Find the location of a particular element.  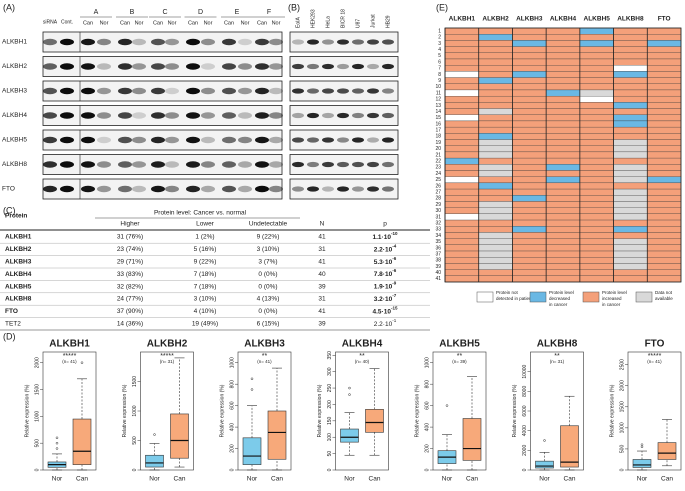

row-label: 26 is located at coordinates (438, 186).